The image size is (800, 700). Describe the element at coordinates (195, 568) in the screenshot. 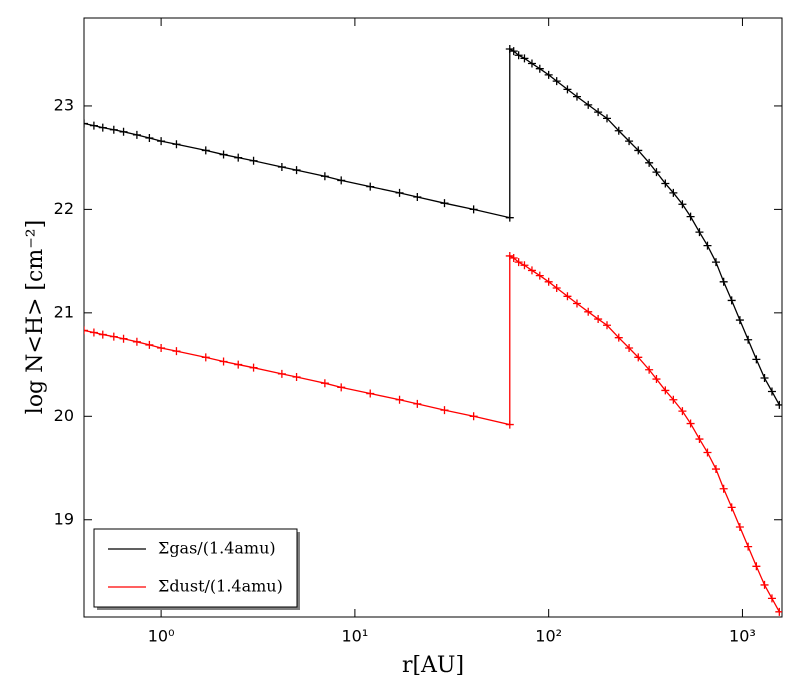

I see `legend` at that location.